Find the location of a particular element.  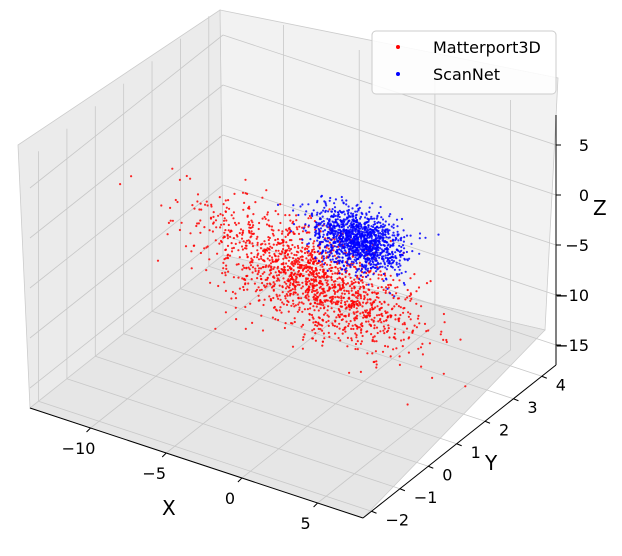

x-tick-label-0: −10 is located at coordinates (79, 448).